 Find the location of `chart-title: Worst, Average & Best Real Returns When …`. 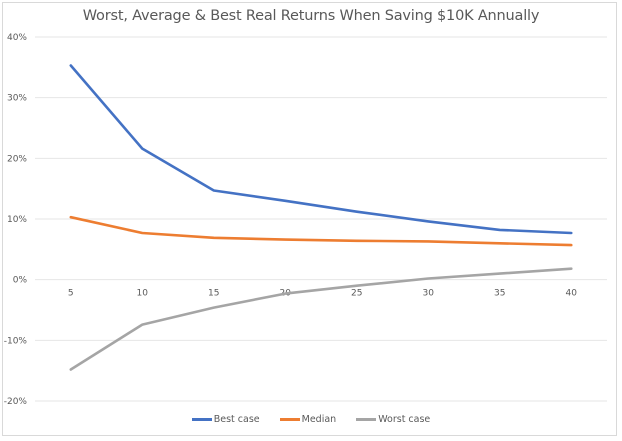

chart-title: Worst, Average & Best Real Returns When … is located at coordinates (311, 16).